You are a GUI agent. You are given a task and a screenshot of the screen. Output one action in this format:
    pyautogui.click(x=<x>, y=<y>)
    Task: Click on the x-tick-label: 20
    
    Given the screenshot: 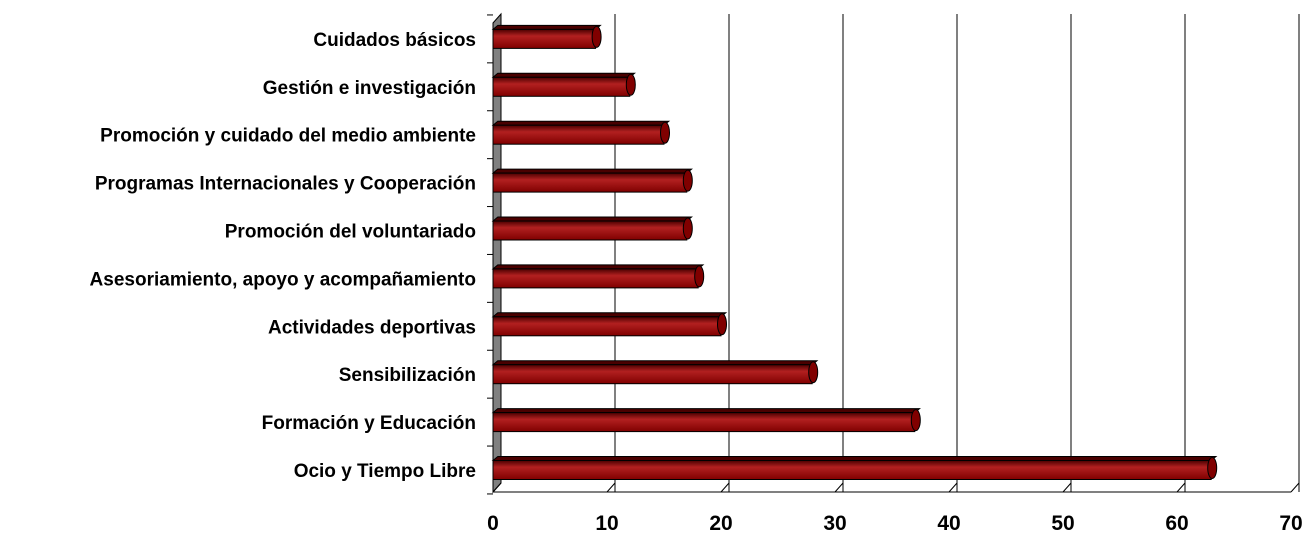 What is the action you would take?
    pyautogui.click(x=720, y=523)
    